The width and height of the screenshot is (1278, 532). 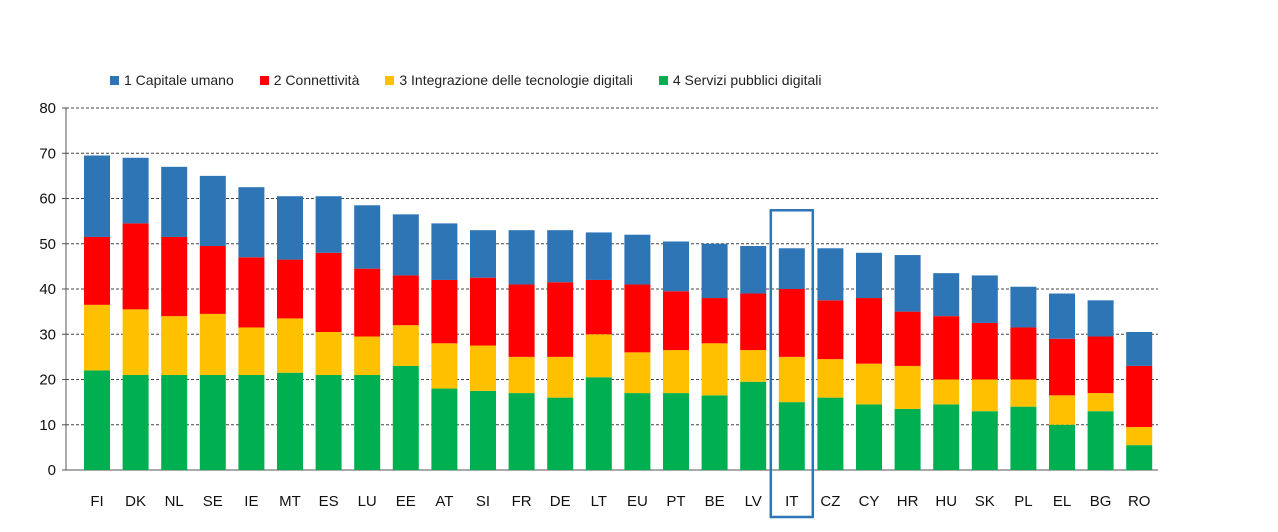 What do you see at coordinates (791, 501) in the screenshot?
I see `x-tick-label: IT` at bounding box center [791, 501].